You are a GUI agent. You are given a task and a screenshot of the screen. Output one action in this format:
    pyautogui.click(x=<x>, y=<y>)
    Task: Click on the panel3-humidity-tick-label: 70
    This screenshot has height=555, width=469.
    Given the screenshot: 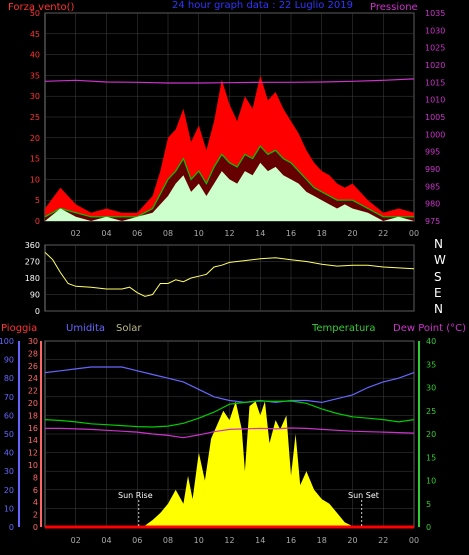 What is the action you would take?
    pyautogui.click(x=9, y=397)
    